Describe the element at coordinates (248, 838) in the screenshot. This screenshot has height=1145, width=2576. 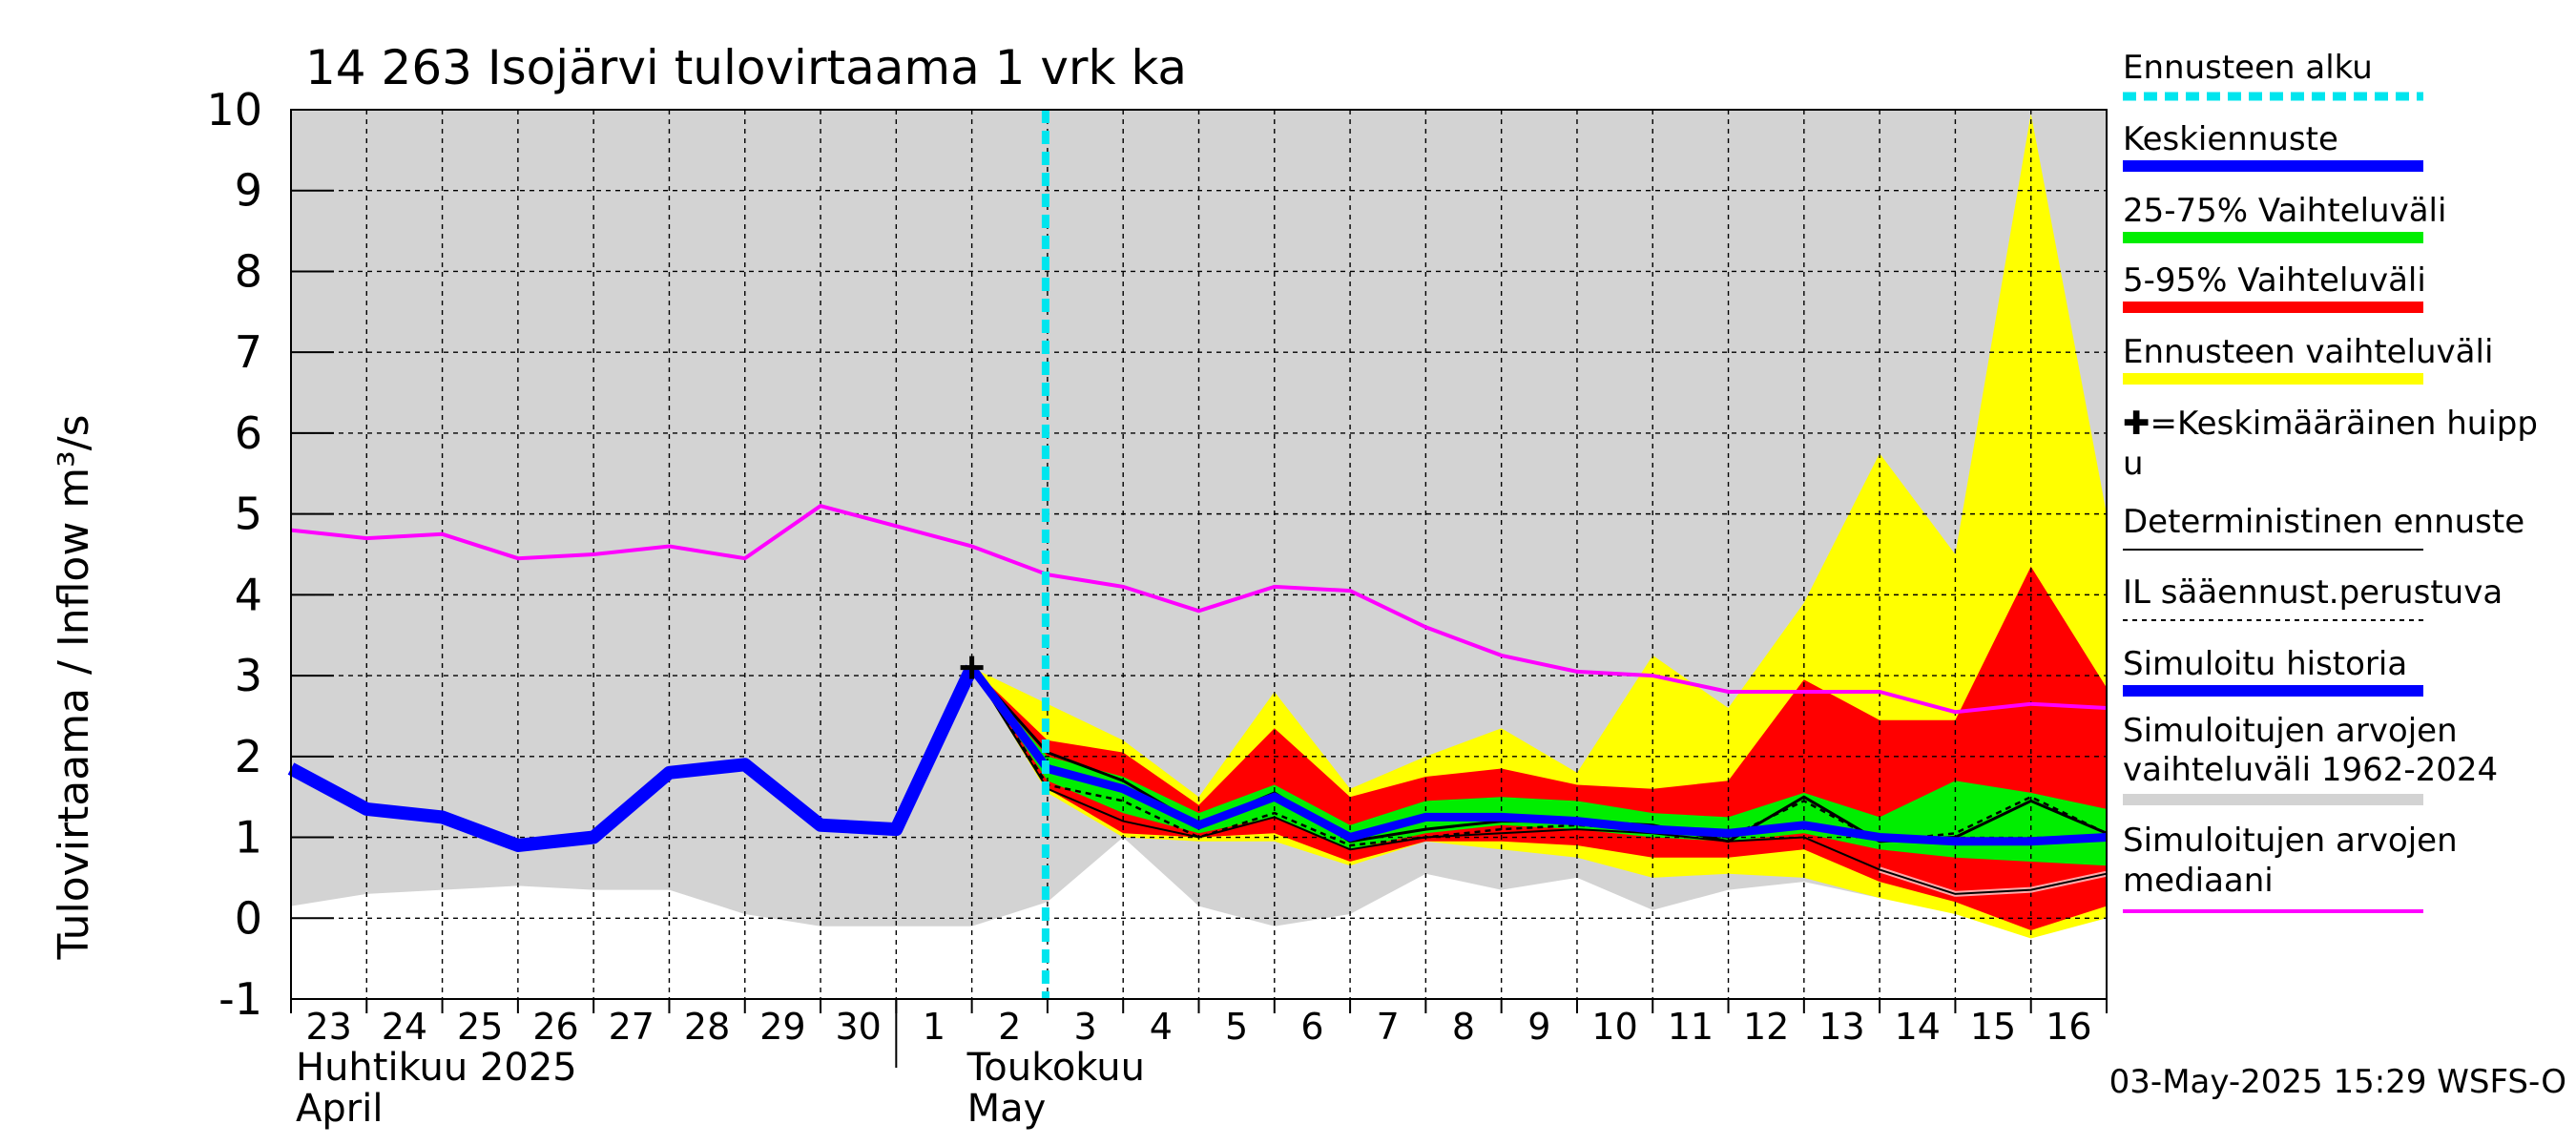
I see `y-tick-label: 1` at that location.